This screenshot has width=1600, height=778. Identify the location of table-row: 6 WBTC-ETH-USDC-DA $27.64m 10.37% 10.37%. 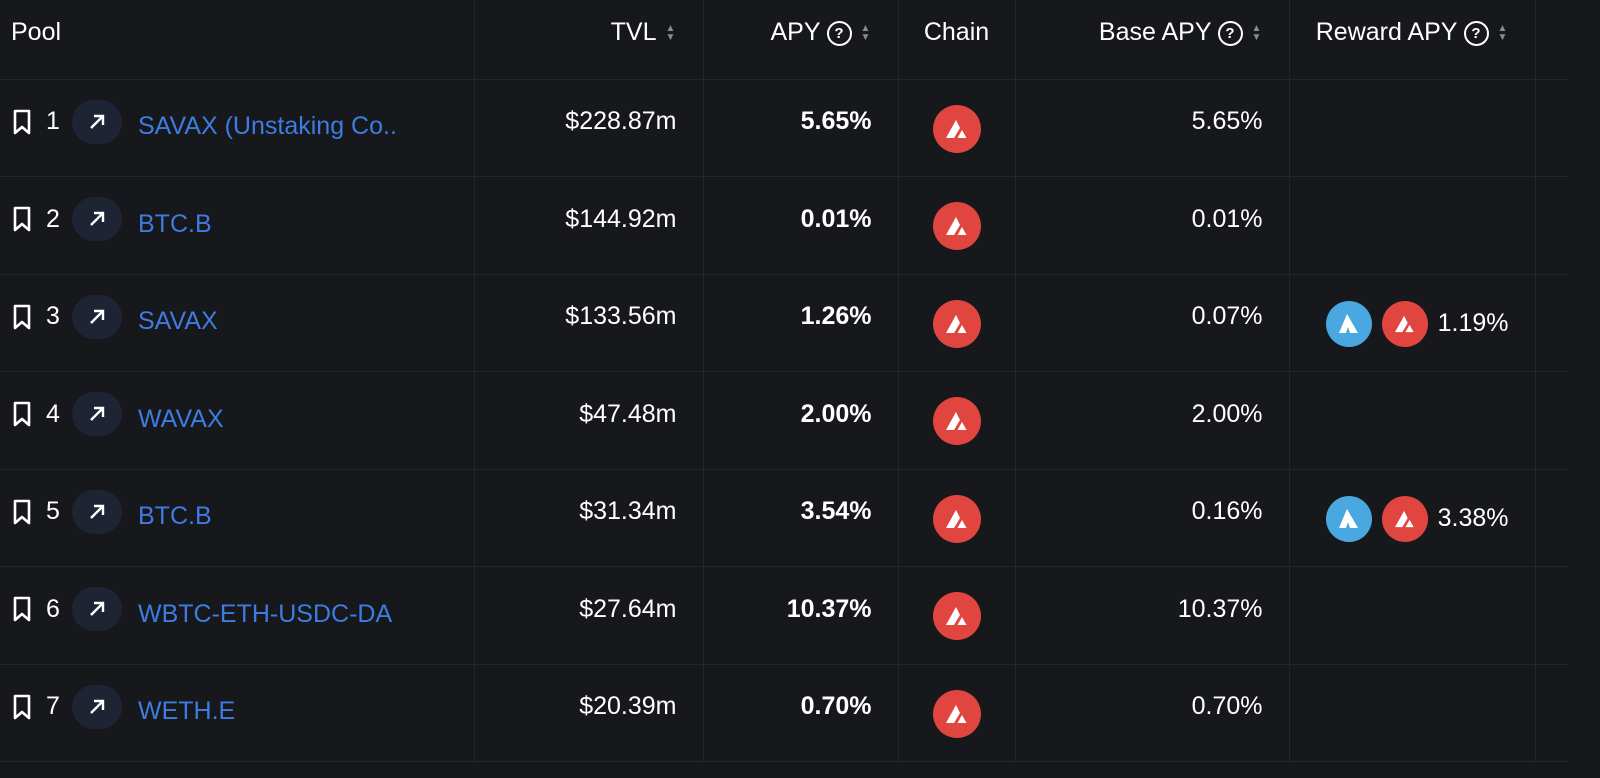
(784, 615).